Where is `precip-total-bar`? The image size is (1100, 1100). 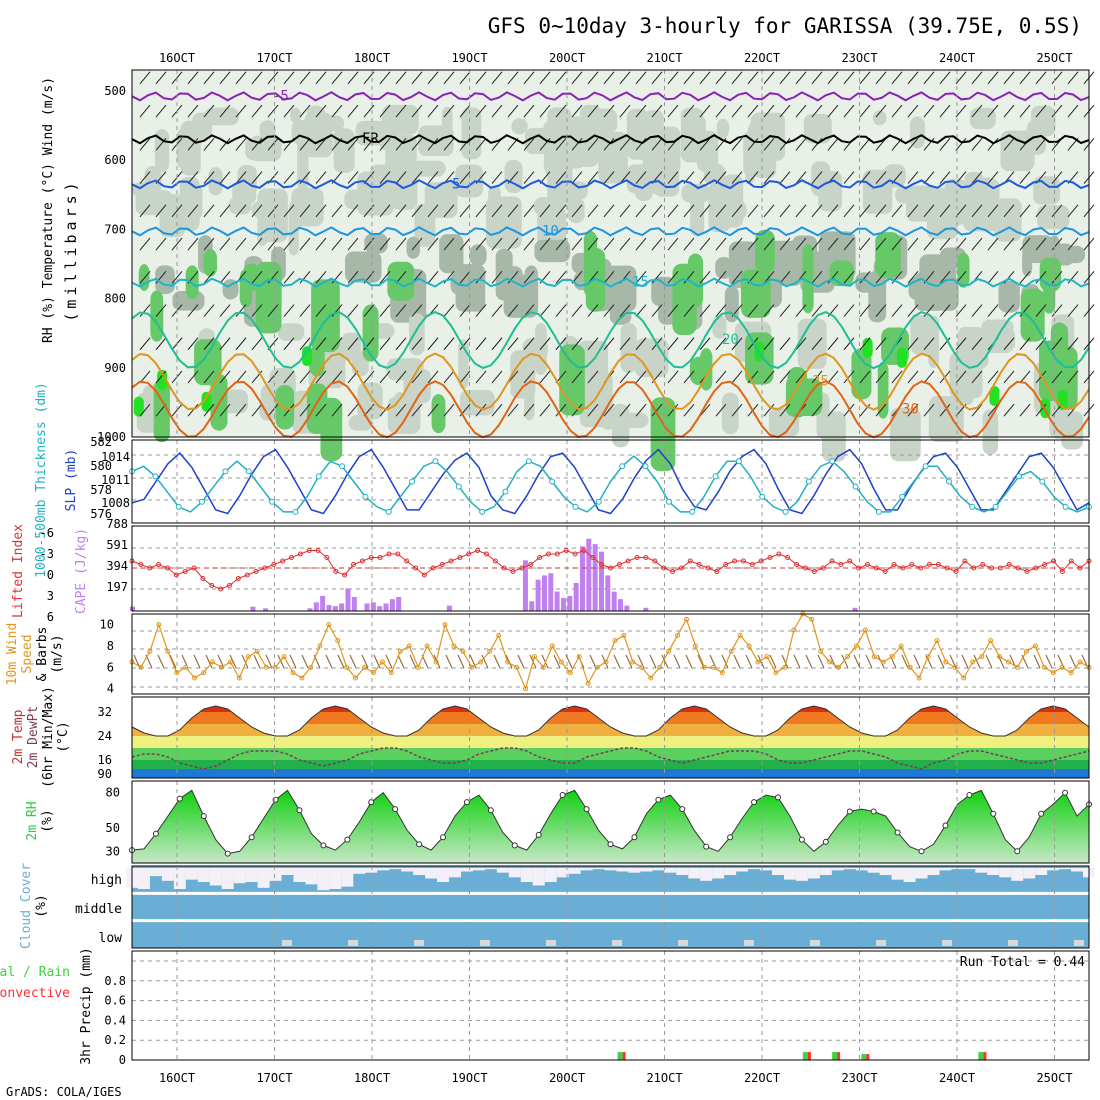 precip-total-bar is located at coordinates (864, 1057).